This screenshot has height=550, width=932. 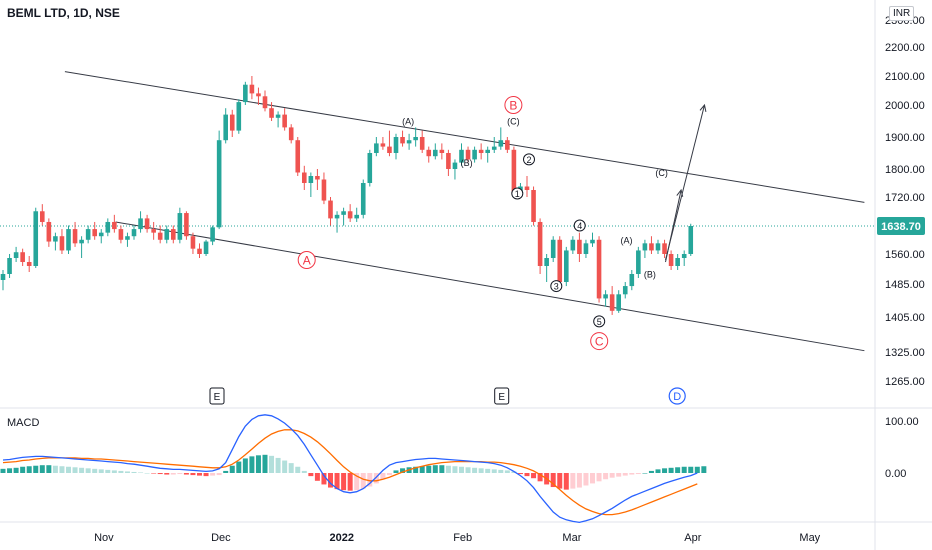 I want to click on dividend-marker: D, so click(x=677, y=396).